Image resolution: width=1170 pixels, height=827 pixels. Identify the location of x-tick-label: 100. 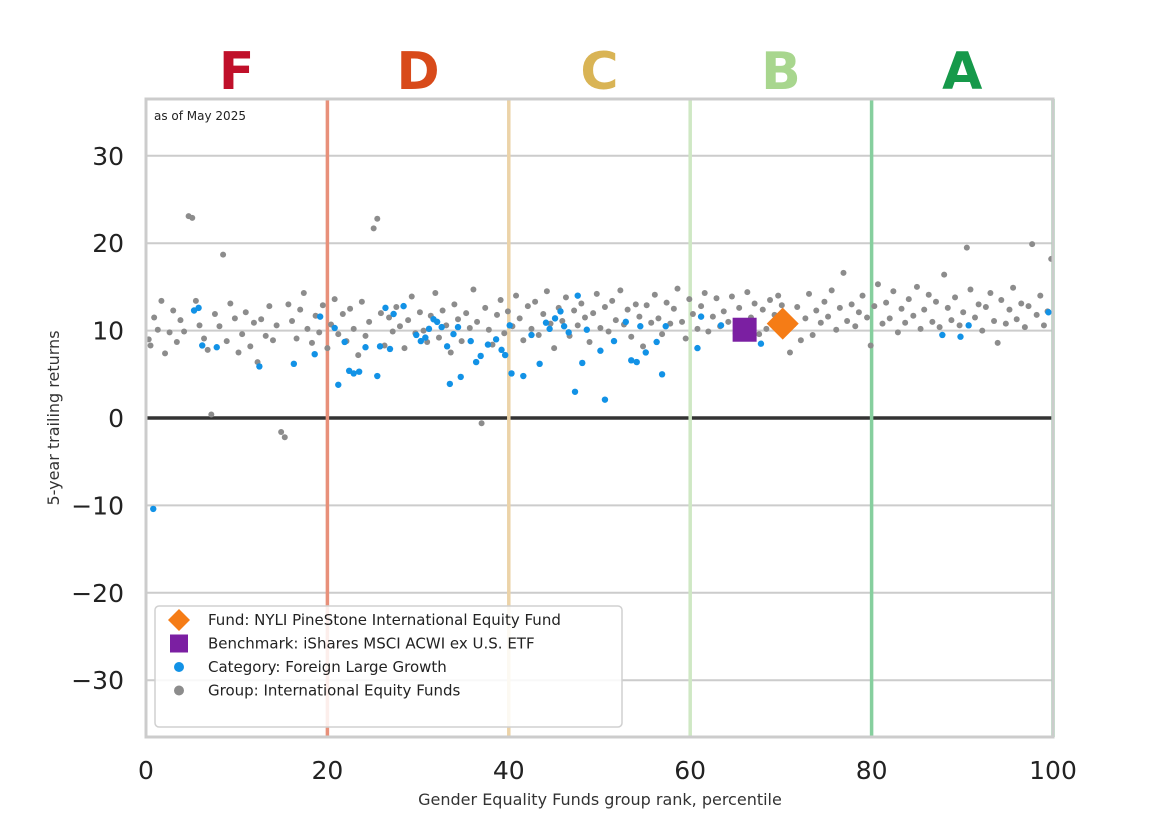
(1053, 770).